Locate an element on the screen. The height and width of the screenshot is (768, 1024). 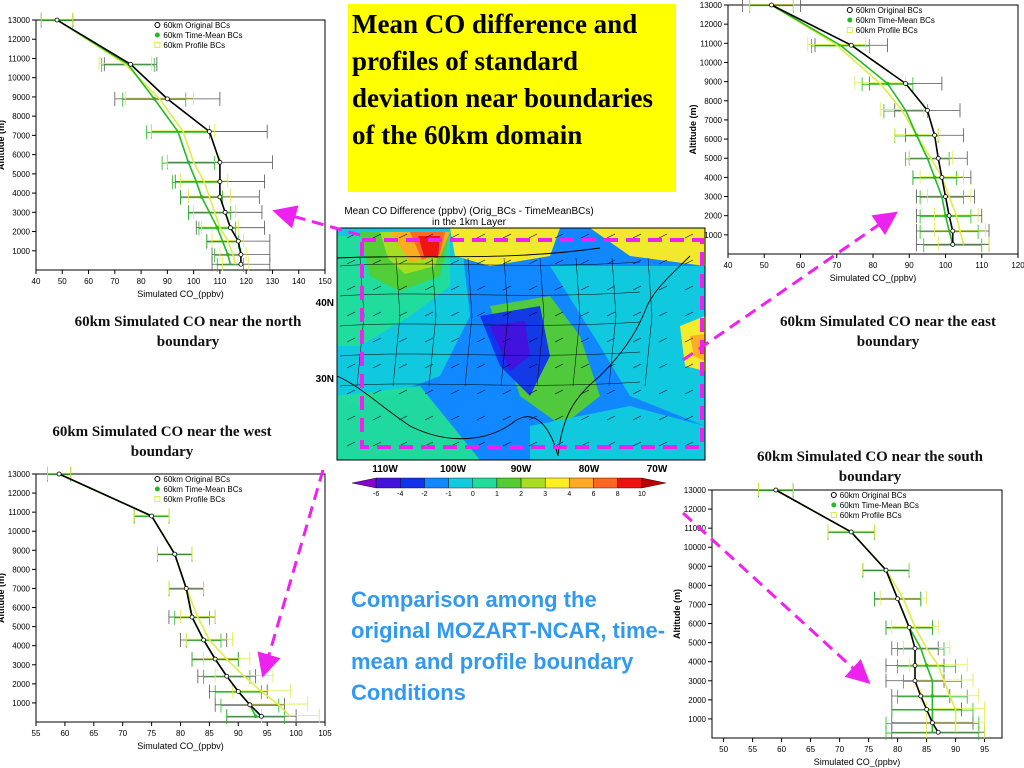
y-tick-label: 6000 is located at coordinates (697, 624).